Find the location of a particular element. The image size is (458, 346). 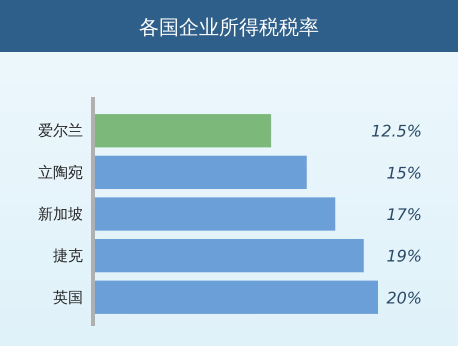

data-label: 17% is located at coordinates (404, 214).